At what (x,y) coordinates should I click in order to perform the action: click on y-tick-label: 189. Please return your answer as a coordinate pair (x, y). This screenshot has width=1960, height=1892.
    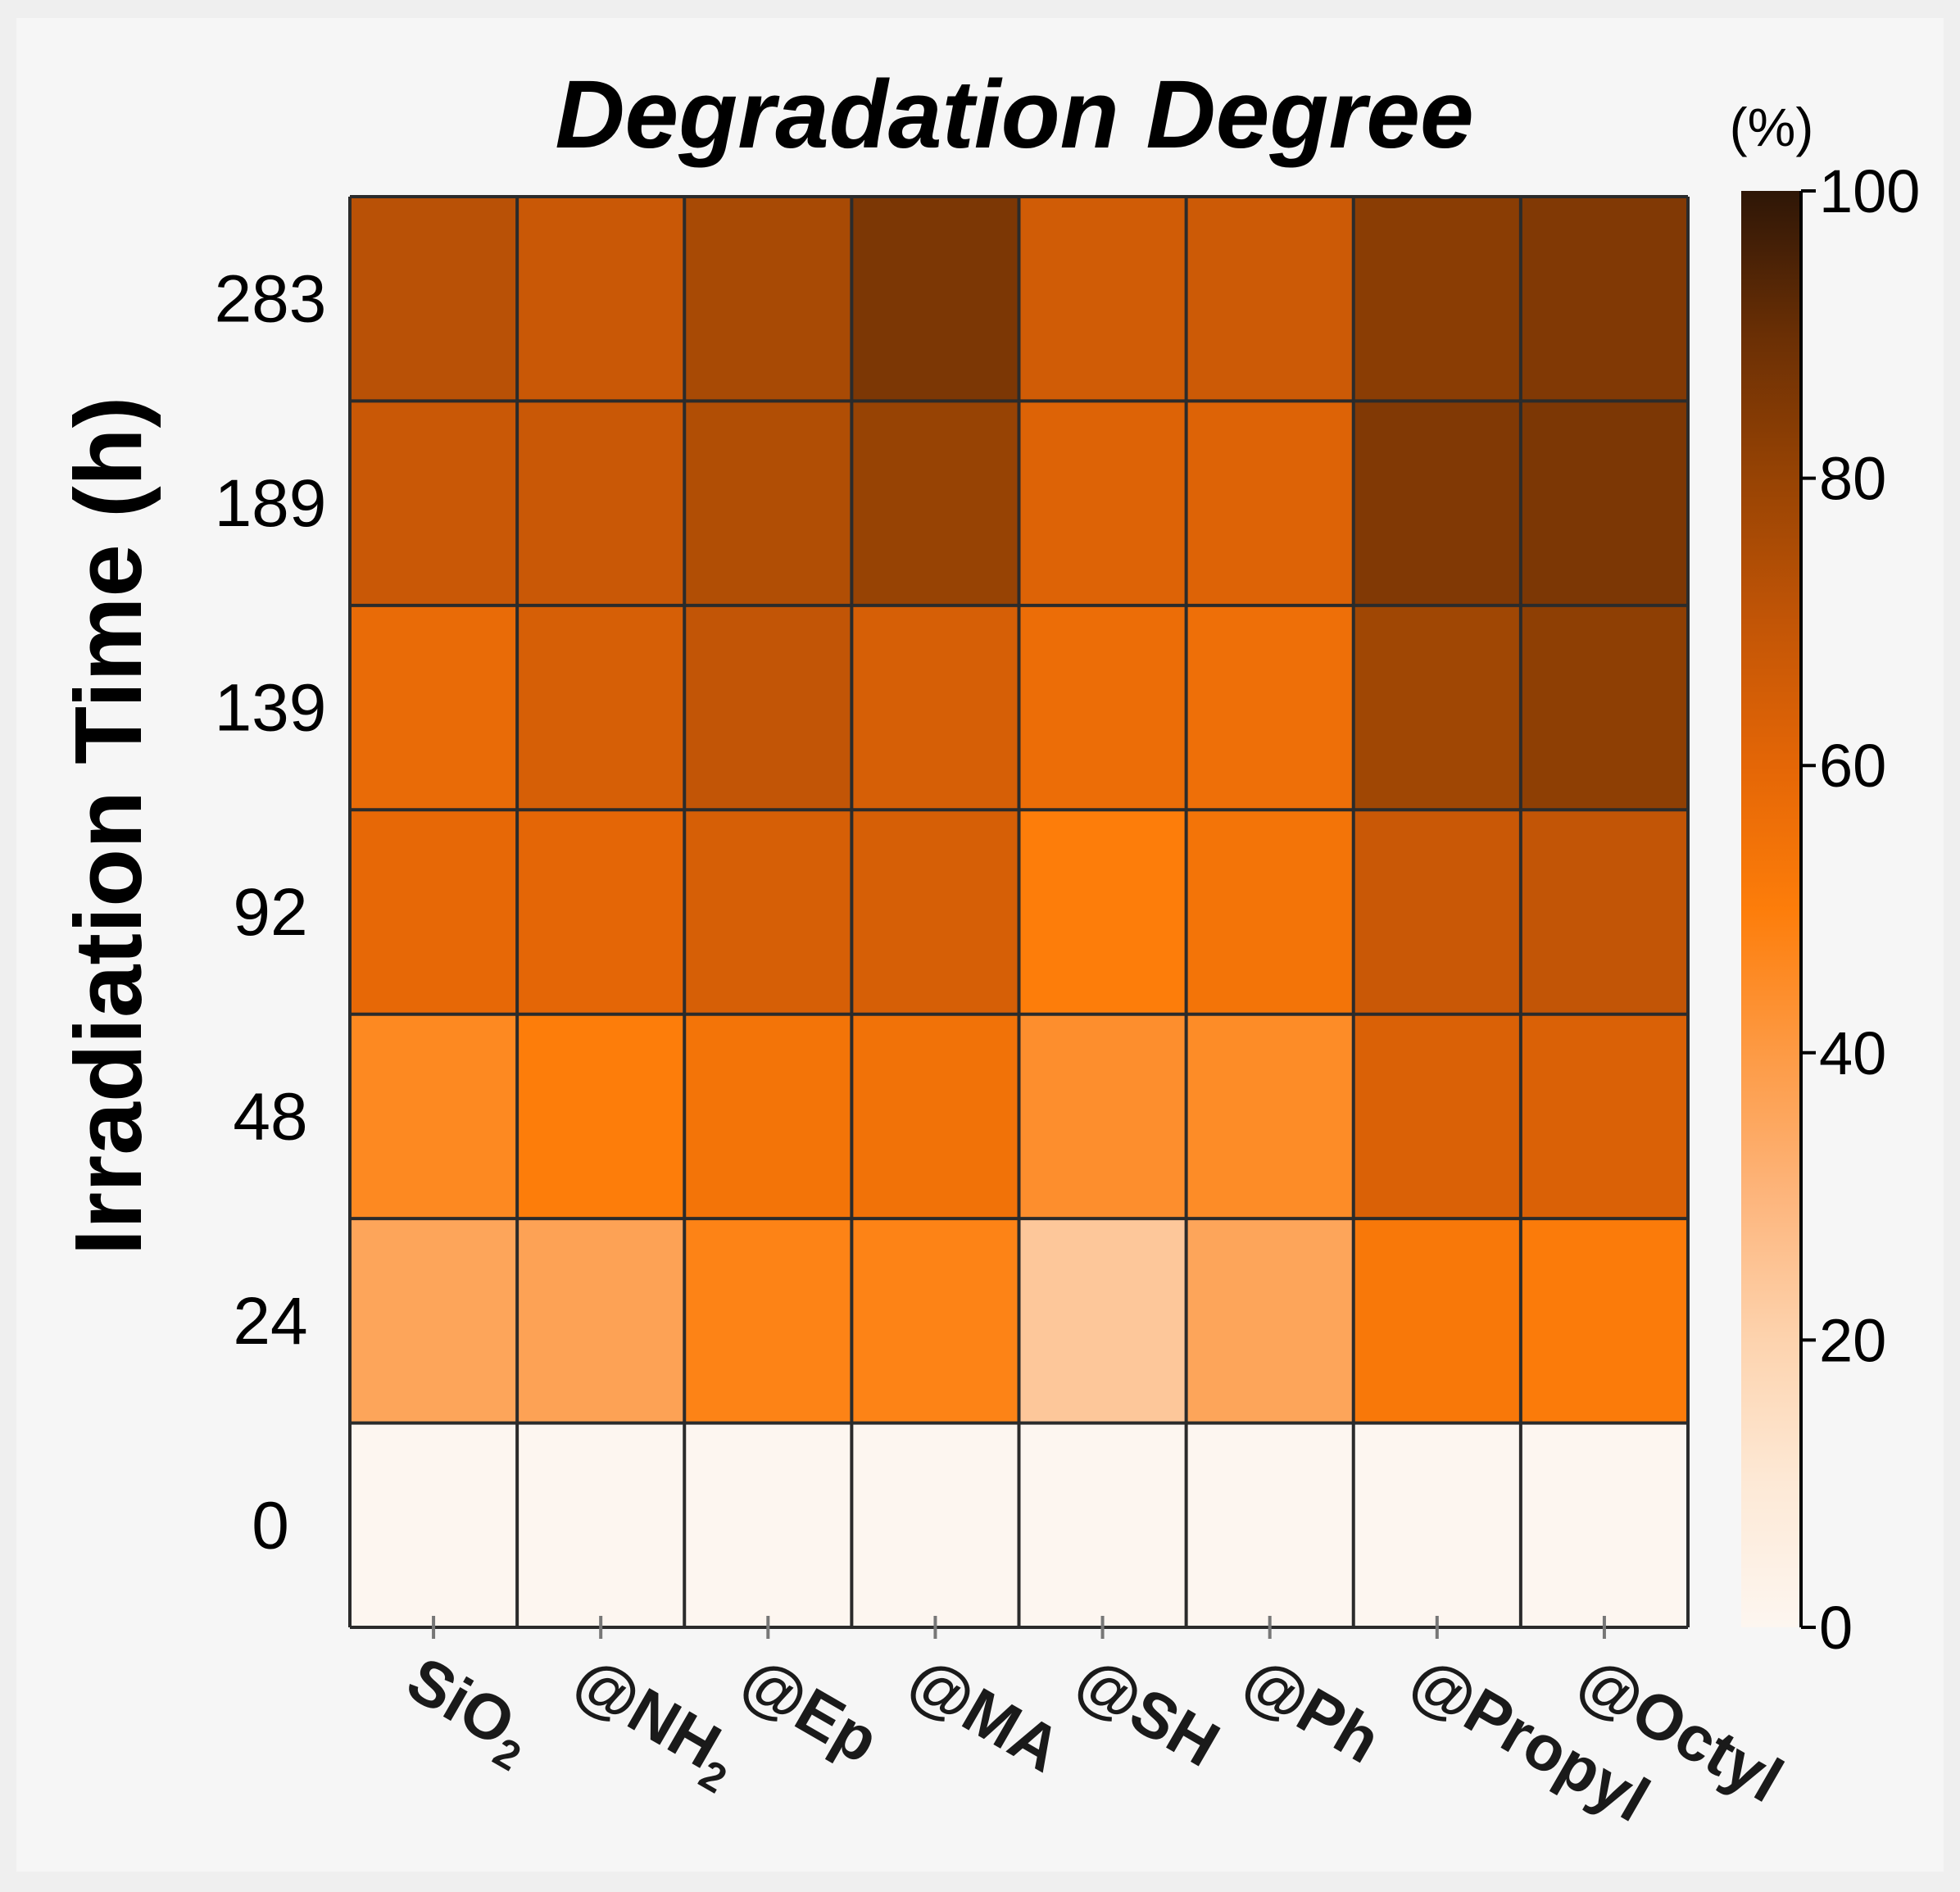
    Looking at the image, I should click on (271, 504).